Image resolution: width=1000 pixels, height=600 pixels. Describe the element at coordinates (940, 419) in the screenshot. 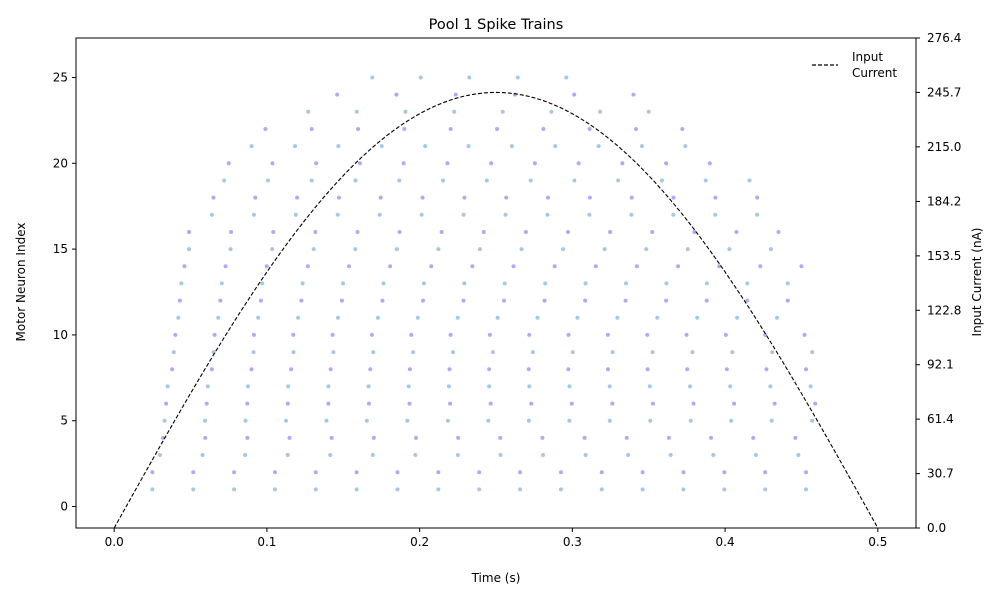

I see `y2-tick-label: 61.4` at that location.